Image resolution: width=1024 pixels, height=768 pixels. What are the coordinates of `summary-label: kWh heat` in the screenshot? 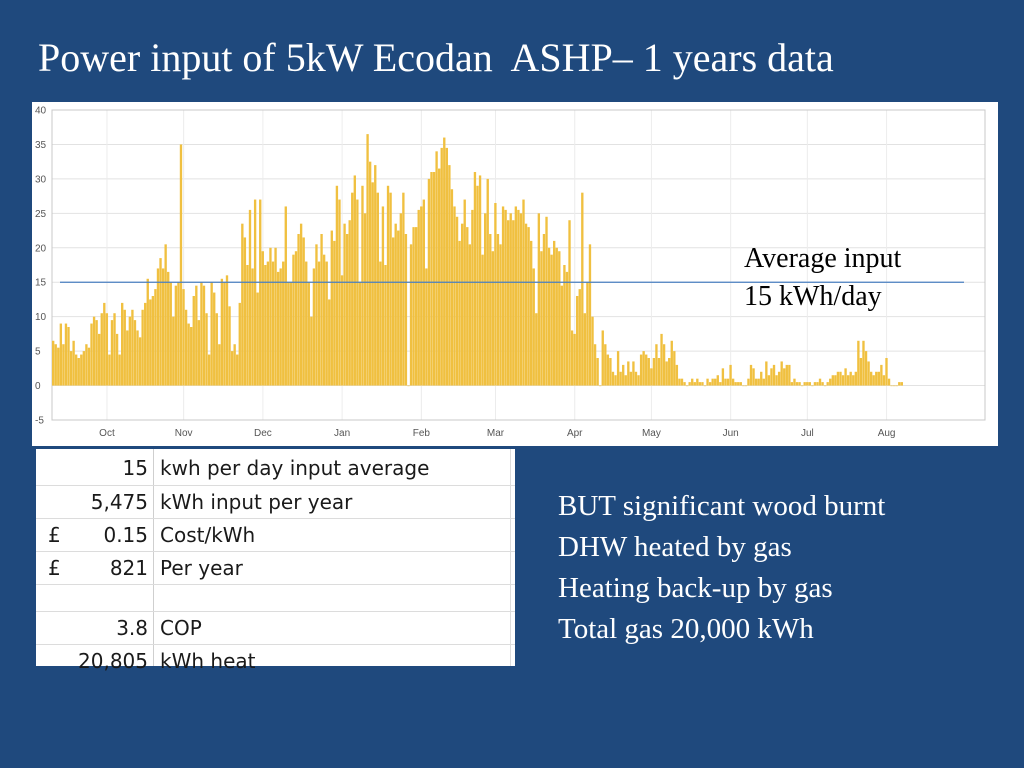 It's located at (208, 661).